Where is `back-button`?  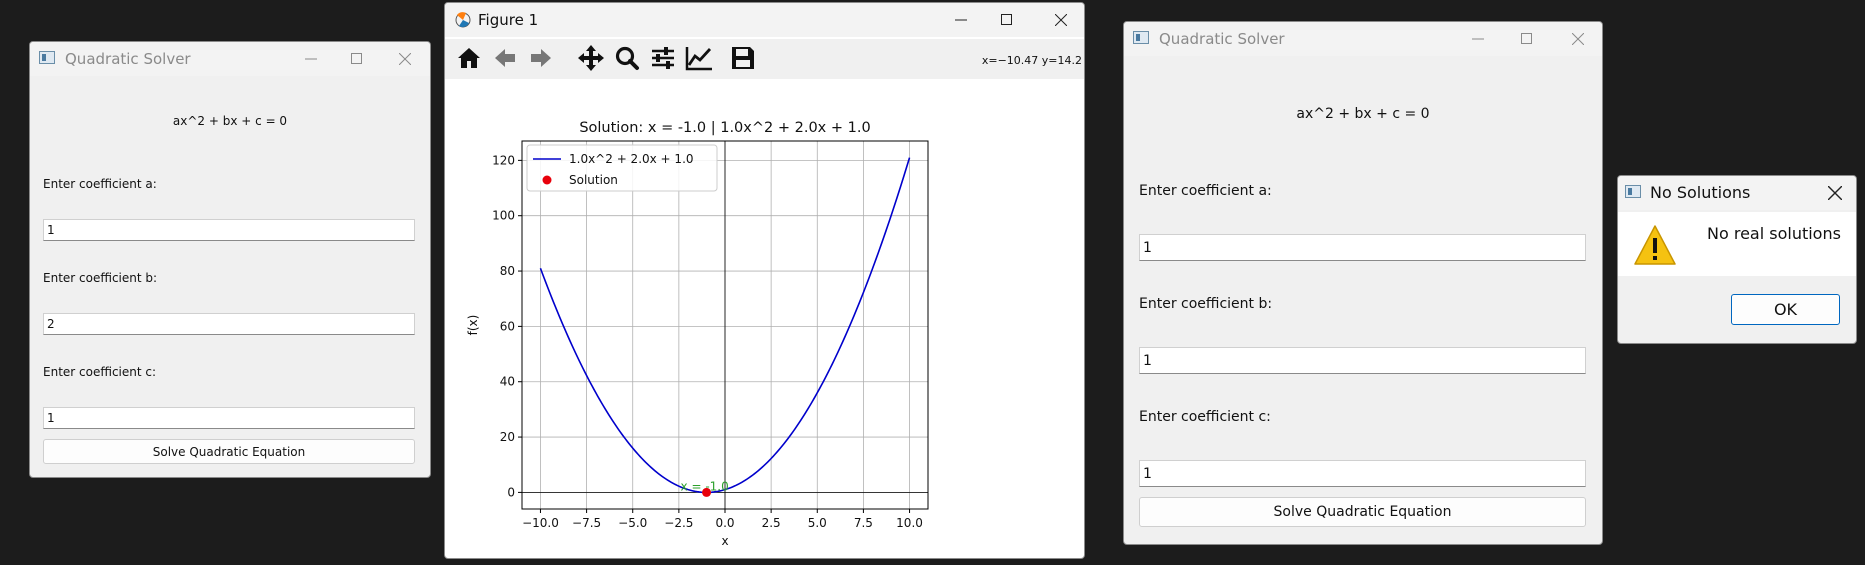
back-button is located at coordinates (505, 58).